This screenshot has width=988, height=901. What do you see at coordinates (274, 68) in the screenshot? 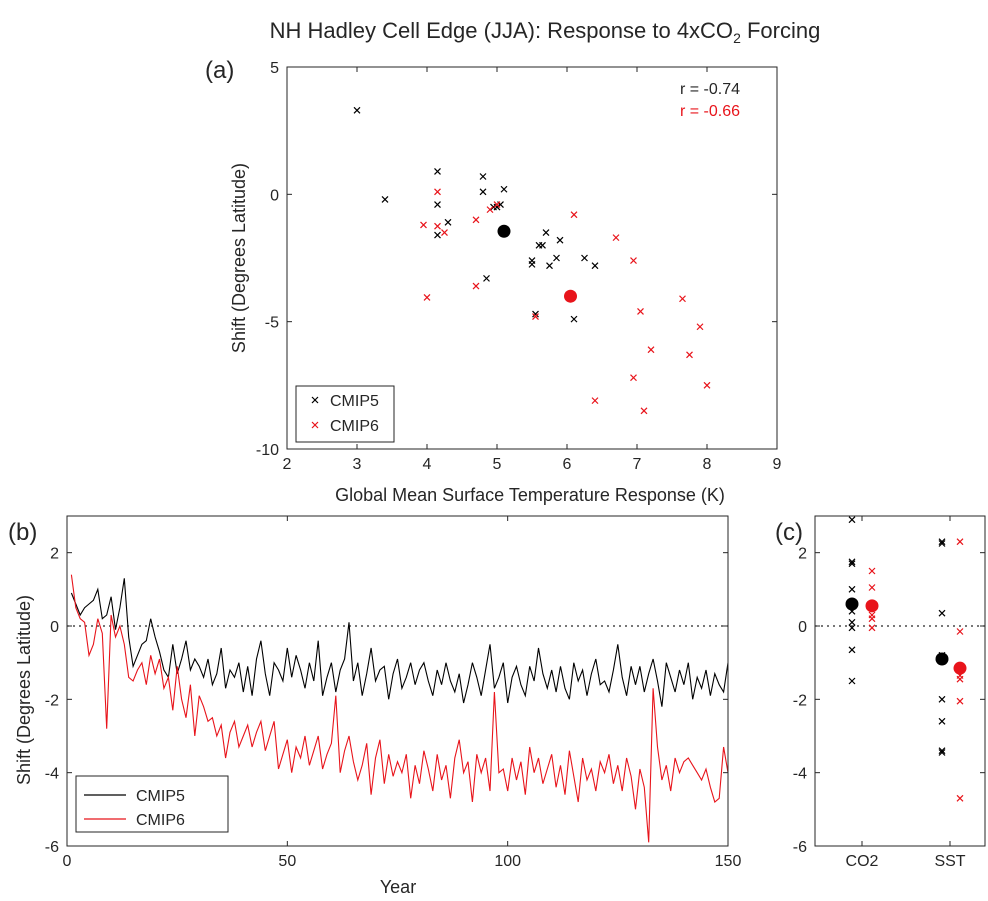
I see `y-tick-label: 5` at bounding box center [274, 68].